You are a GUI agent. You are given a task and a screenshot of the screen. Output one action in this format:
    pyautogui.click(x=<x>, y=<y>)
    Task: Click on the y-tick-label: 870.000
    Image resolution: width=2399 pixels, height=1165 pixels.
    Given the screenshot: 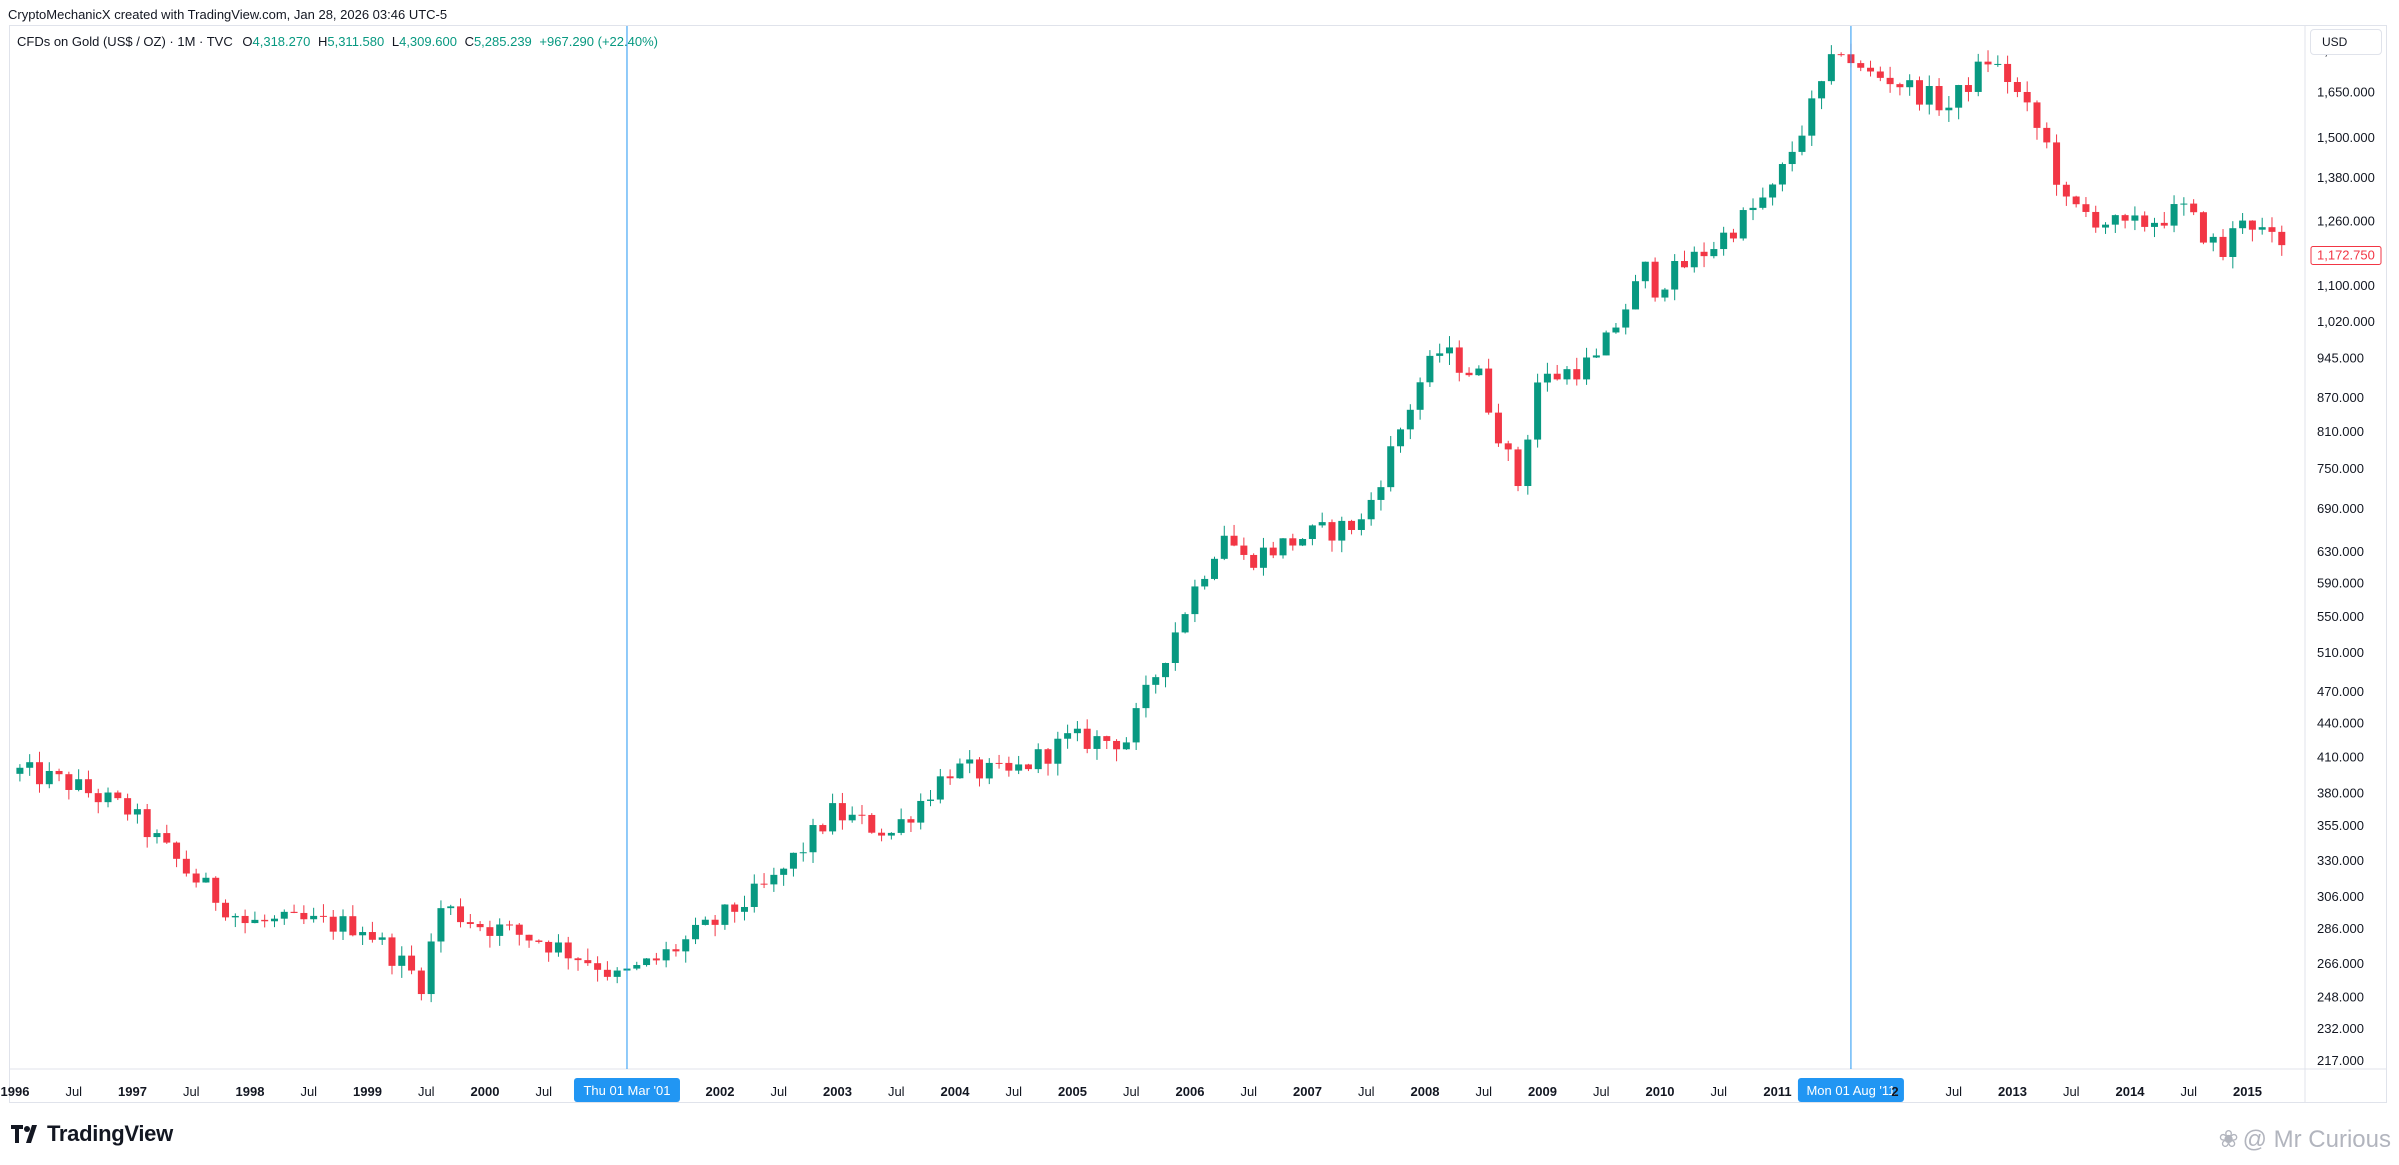 What is the action you would take?
    pyautogui.click(x=2340, y=397)
    